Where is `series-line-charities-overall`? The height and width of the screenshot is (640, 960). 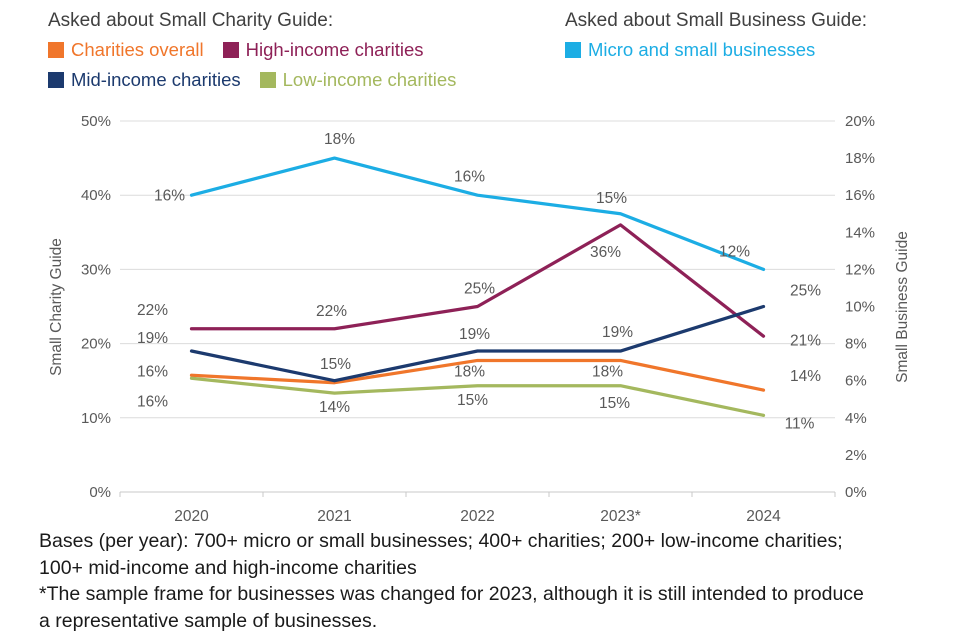
series-line-charities-overall is located at coordinates (477, 375).